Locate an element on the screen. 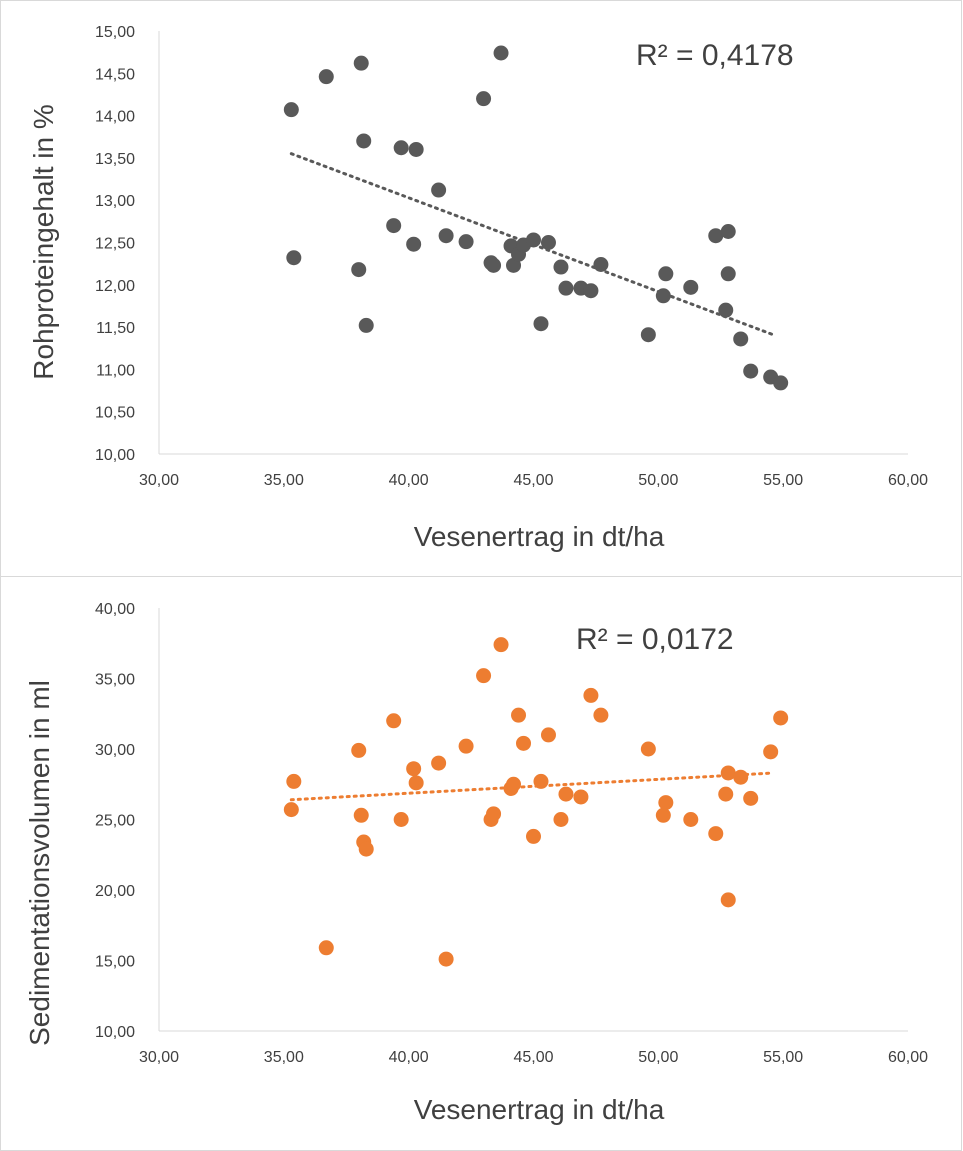  y-tick-label: 40,00 is located at coordinates (115, 609).